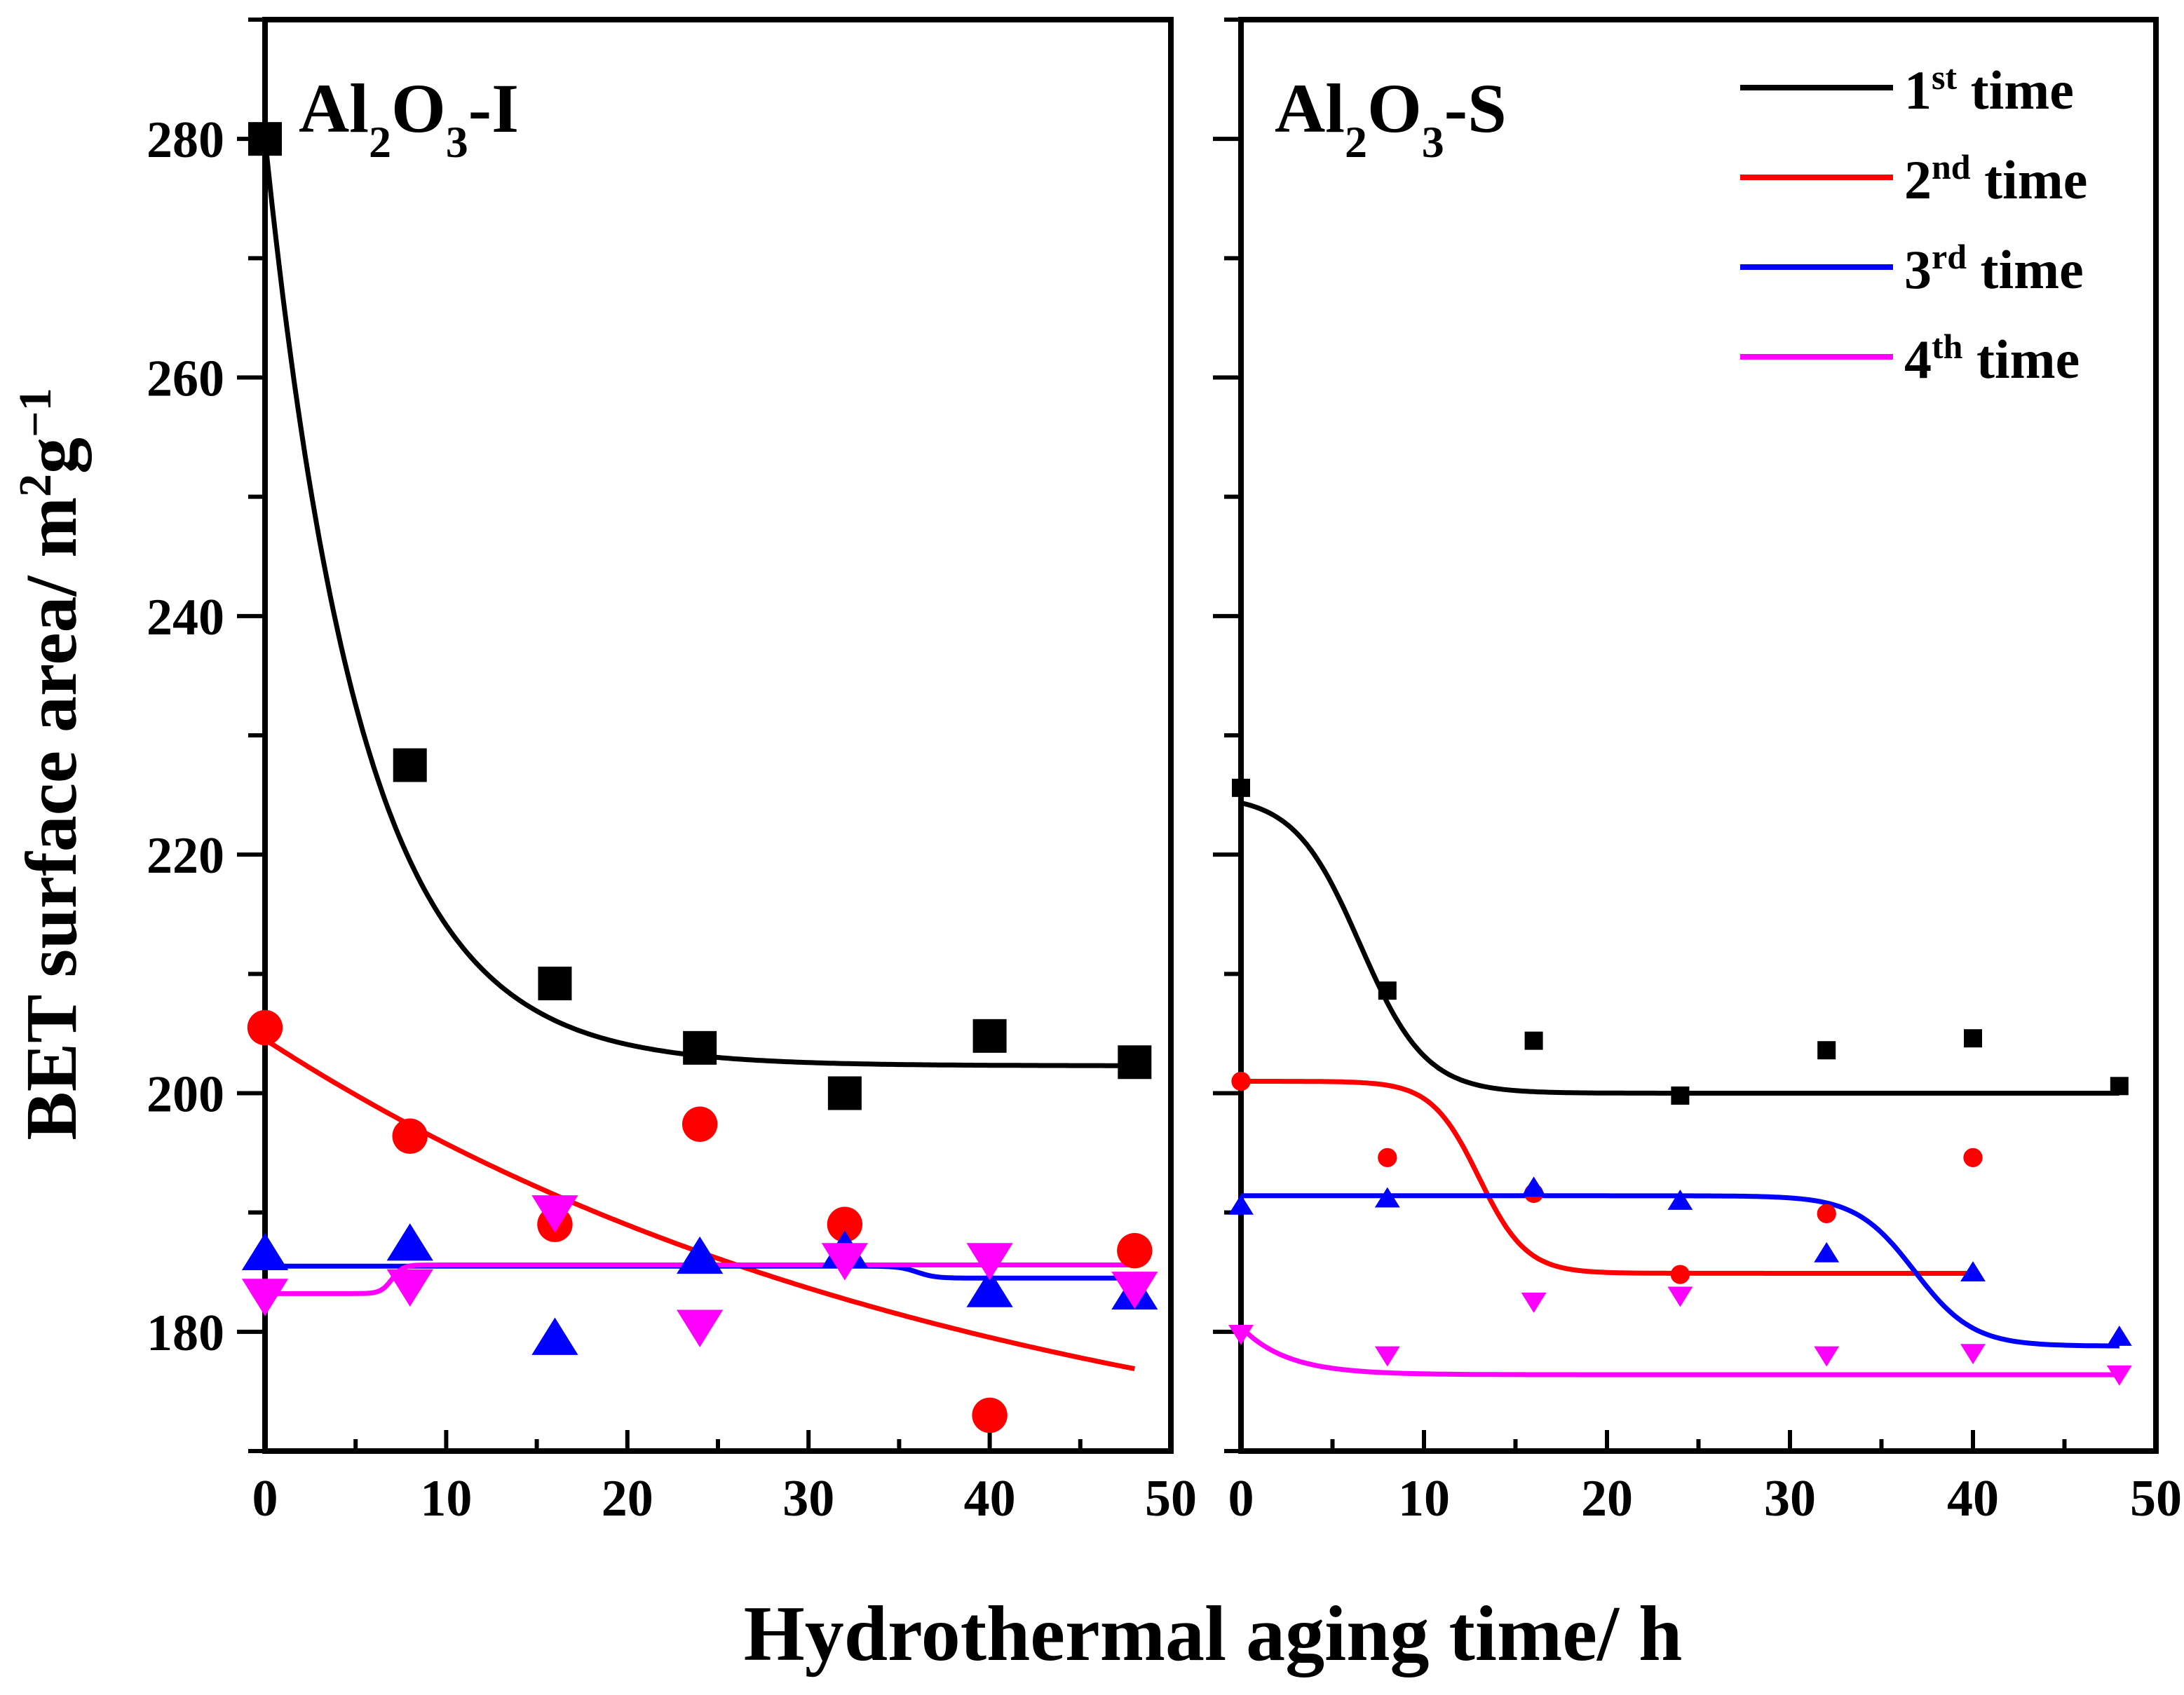 The image size is (2184, 1695). I want to click on legend-label: 1st time, so click(1989, 89).